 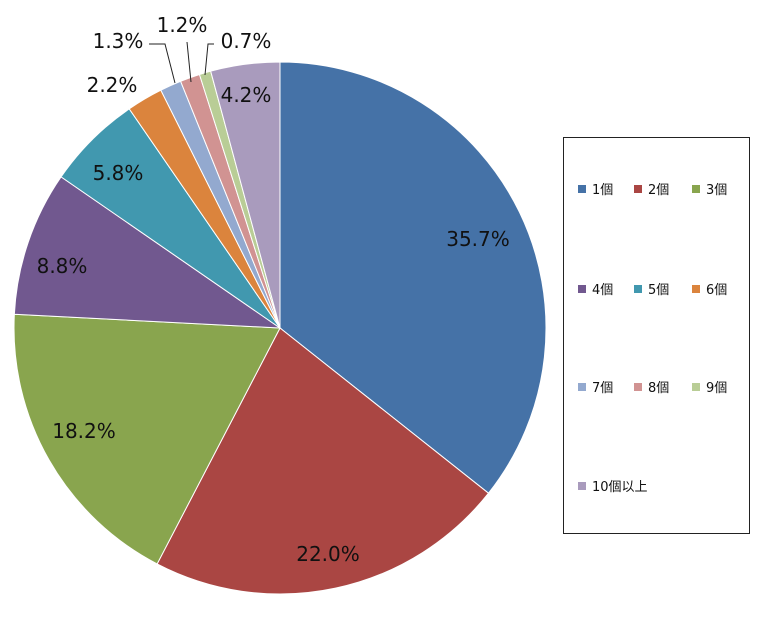 I want to click on data-label-7: 1.3%, so click(x=118, y=41).